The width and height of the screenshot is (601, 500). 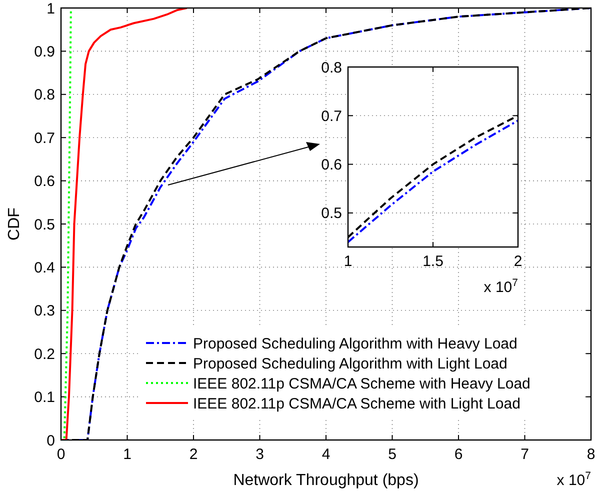 What do you see at coordinates (591, 454) in the screenshot?
I see `x-tick-label: 8` at bounding box center [591, 454].